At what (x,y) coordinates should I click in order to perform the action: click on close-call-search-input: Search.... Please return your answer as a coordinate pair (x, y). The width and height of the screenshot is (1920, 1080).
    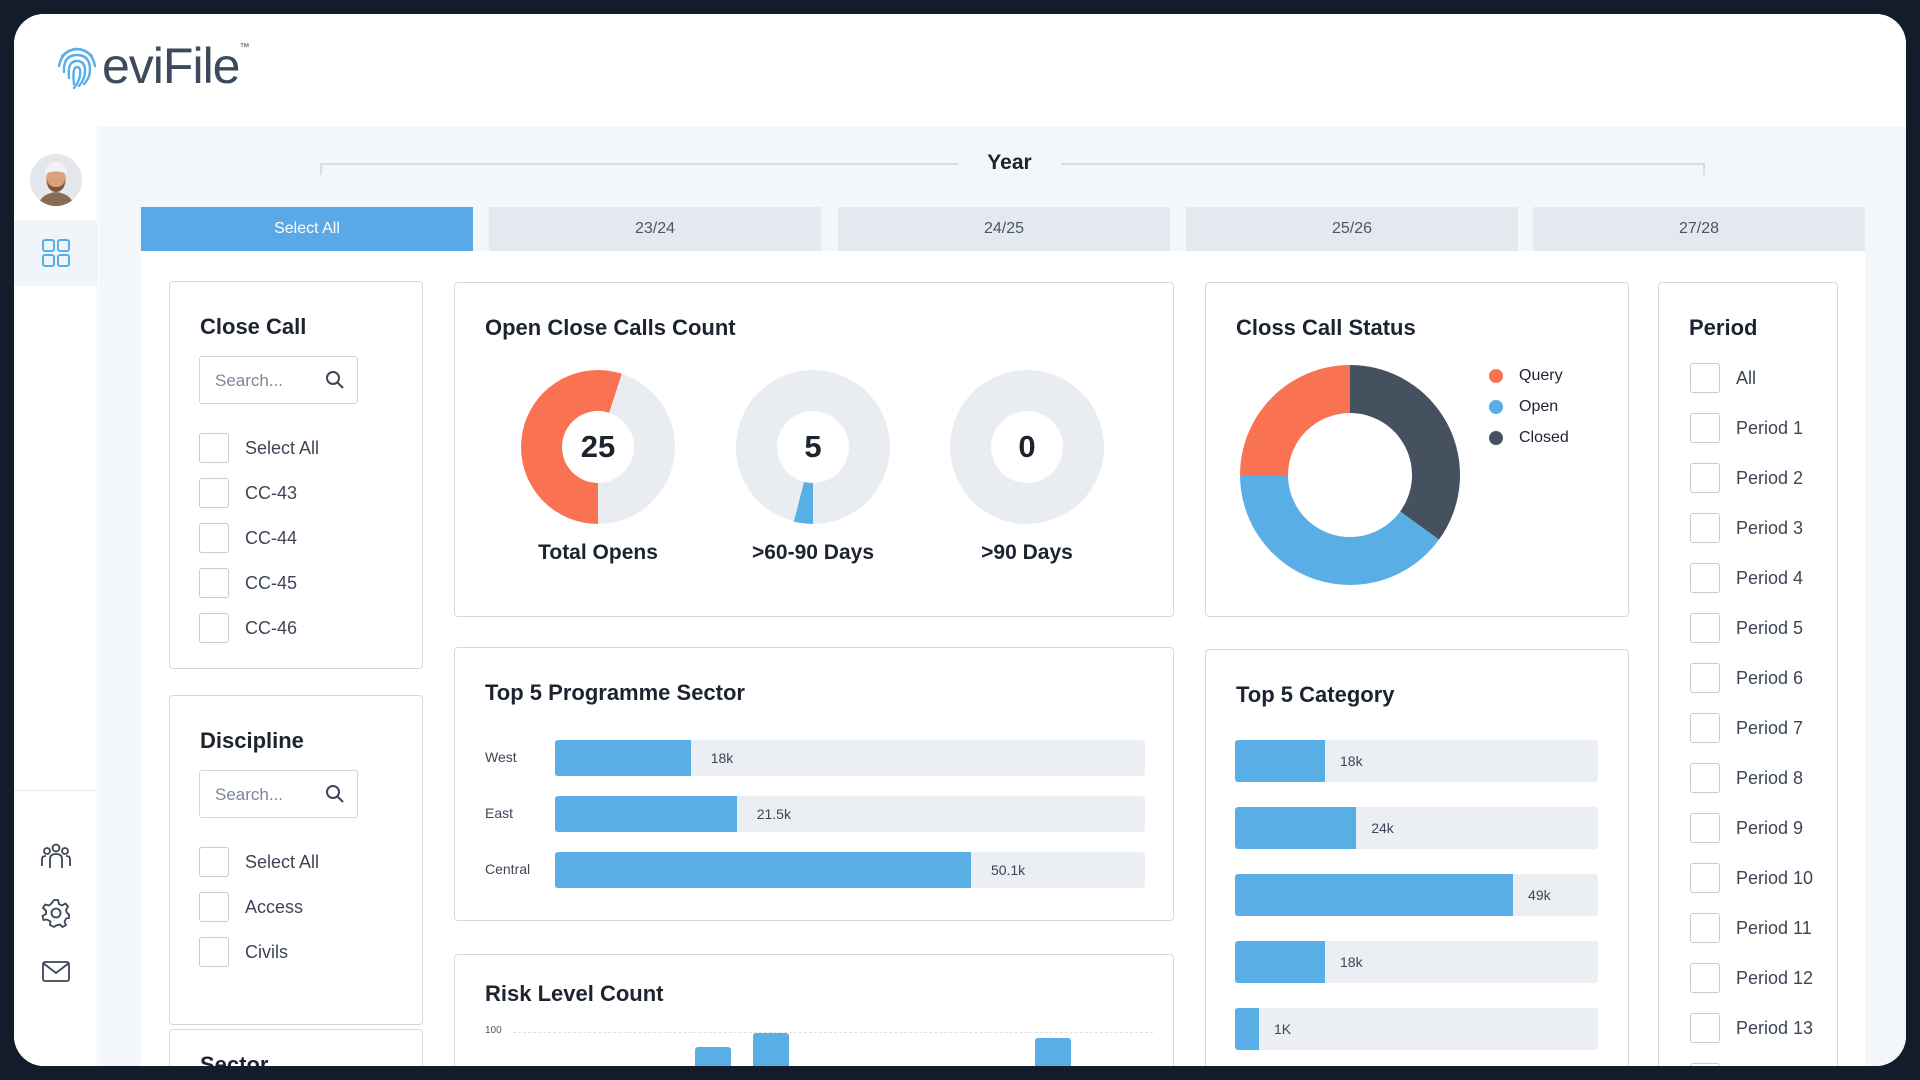
    Looking at the image, I should click on (278, 380).